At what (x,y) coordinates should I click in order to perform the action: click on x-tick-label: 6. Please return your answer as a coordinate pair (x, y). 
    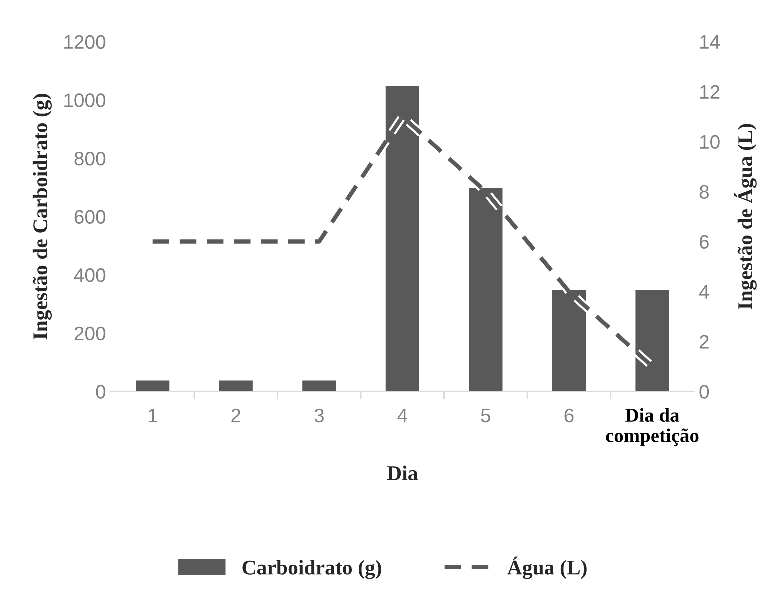
    Looking at the image, I should click on (569, 415).